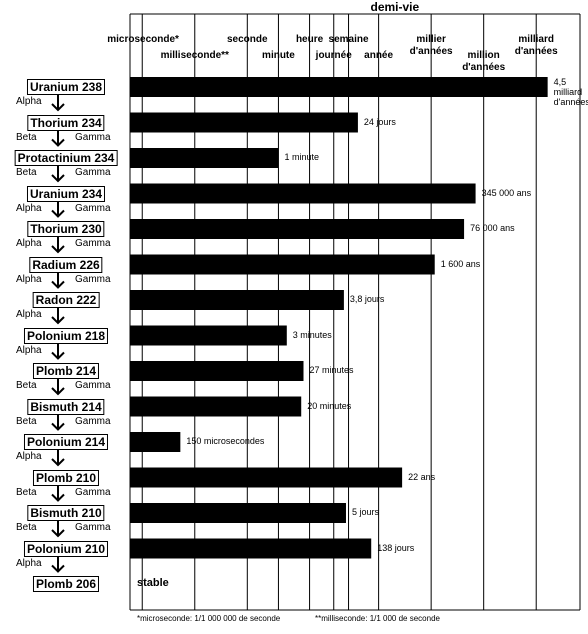 Image resolution: width=588 pixels, height=634 pixels. I want to click on value-label: 24 jours, so click(379, 121).